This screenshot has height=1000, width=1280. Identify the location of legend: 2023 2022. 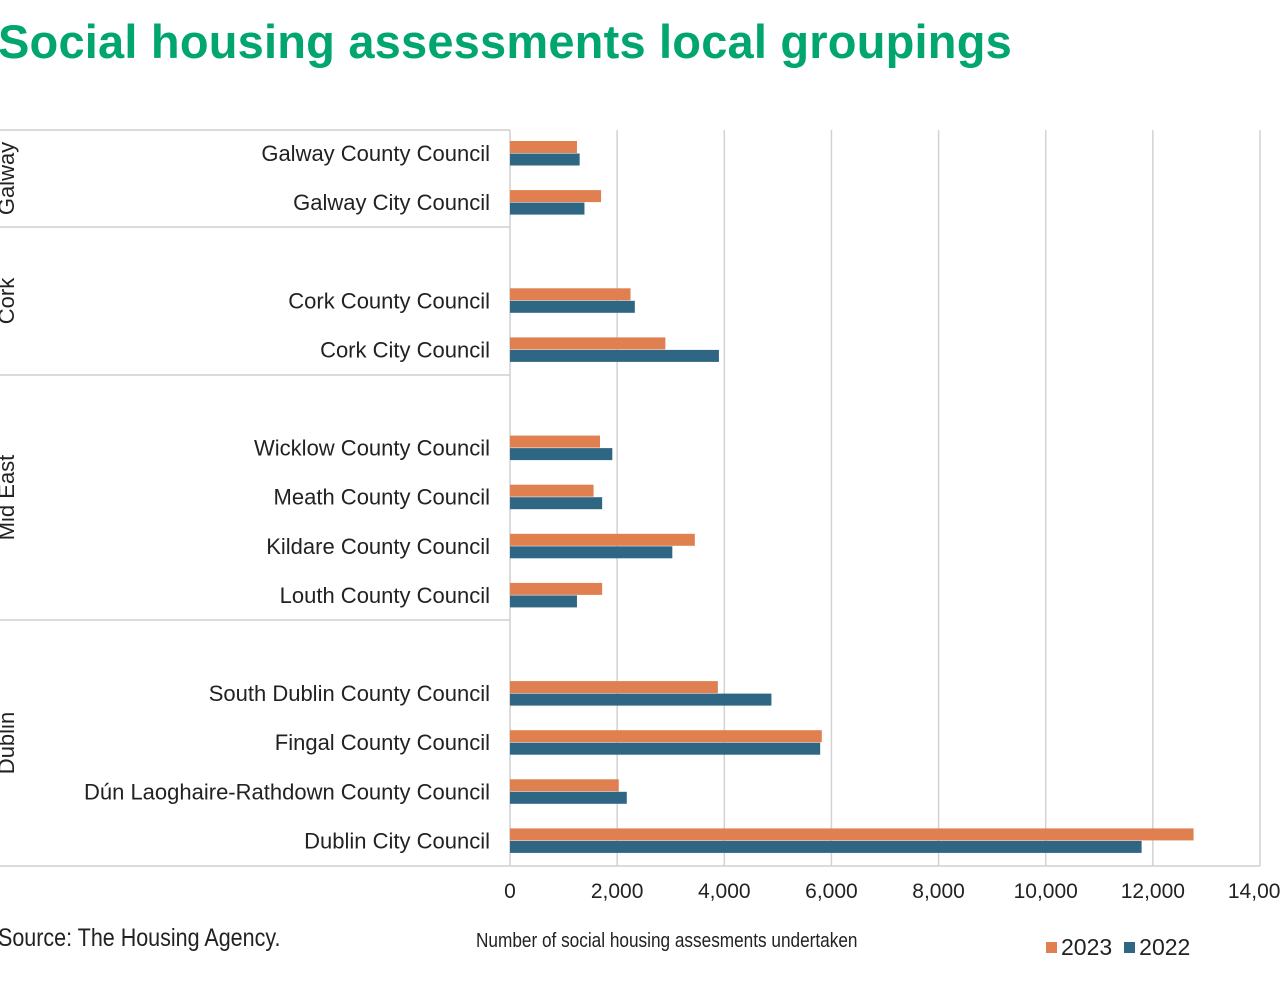
(1124, 947).